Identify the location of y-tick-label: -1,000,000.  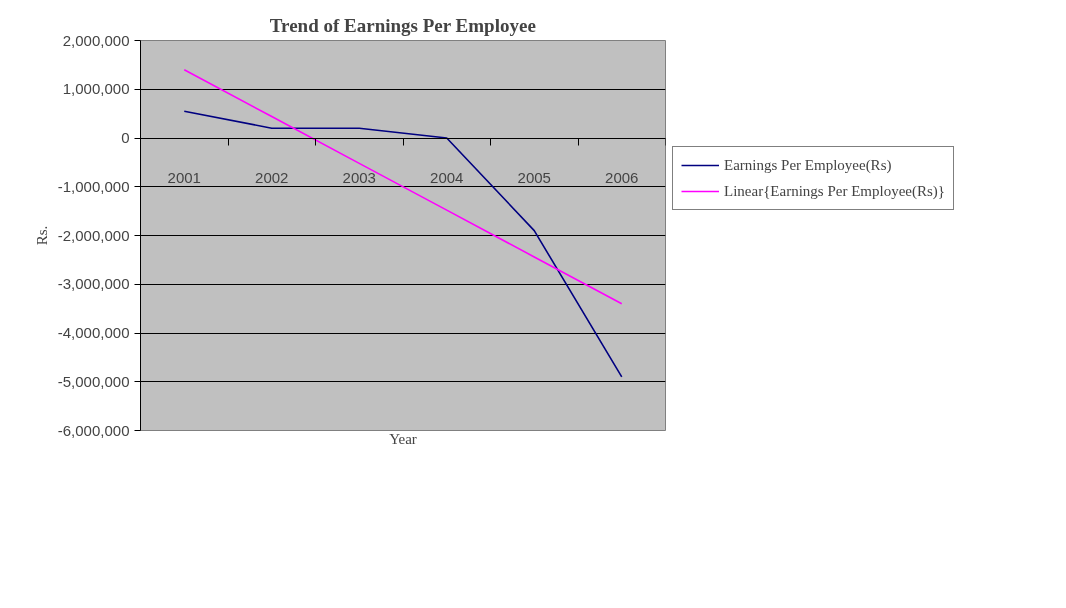
(93, 186).